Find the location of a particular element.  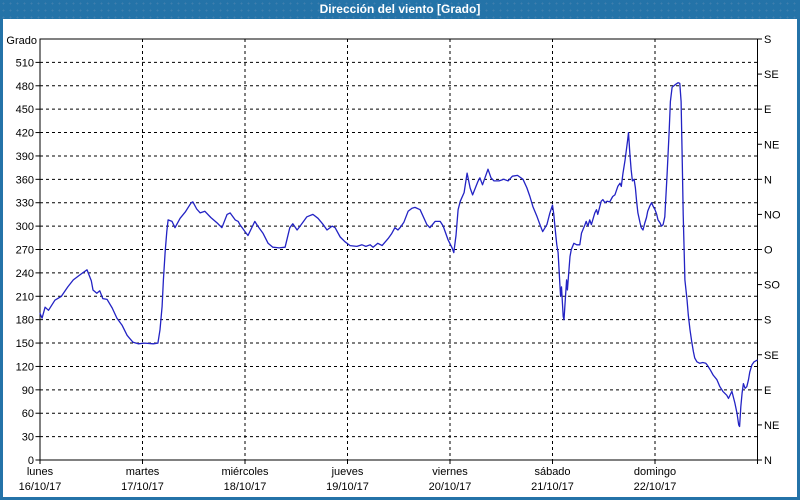

compass-label: NO is located at coordinates (772, 215).